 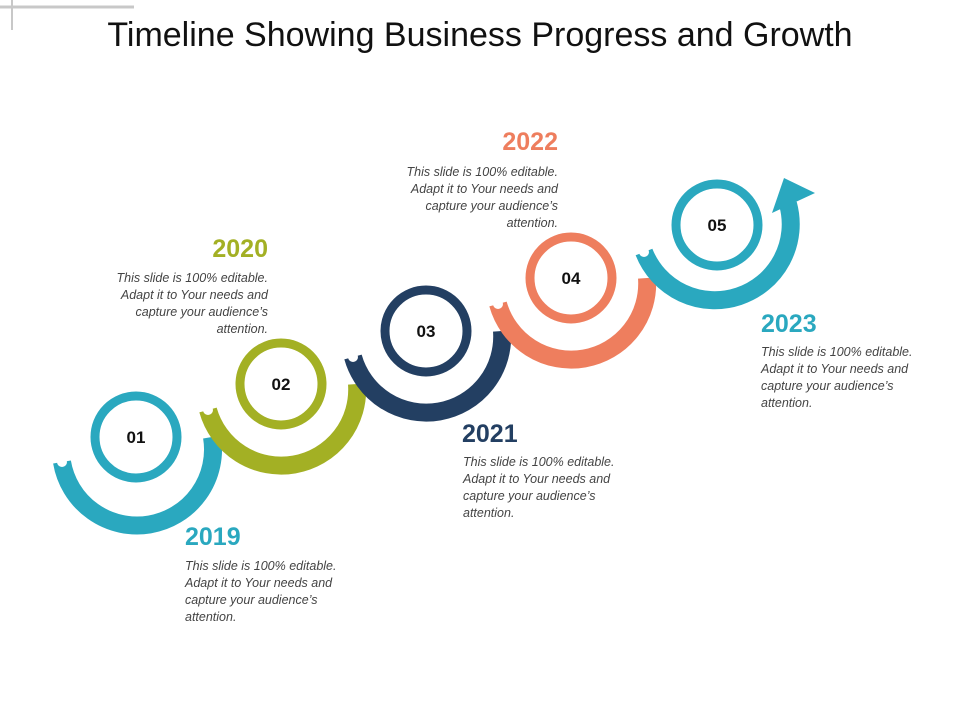 What do you see at coordinates (213, 537) in the screenshot?
I see `step-01-year: 2019` at bounding box center [213, 537].